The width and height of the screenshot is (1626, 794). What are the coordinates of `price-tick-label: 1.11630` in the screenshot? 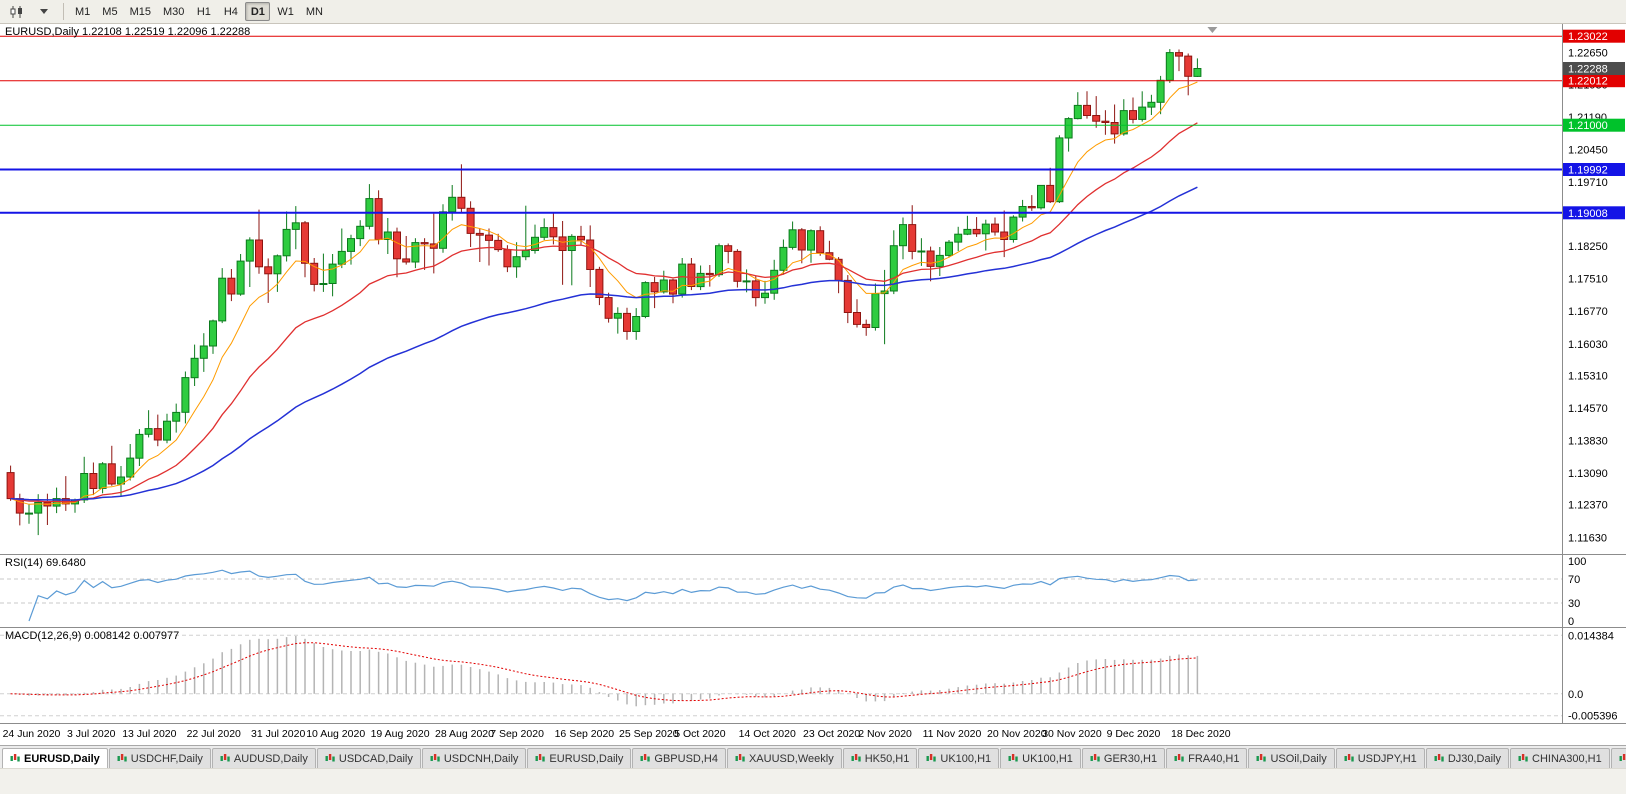 It's located at (1587, 538).